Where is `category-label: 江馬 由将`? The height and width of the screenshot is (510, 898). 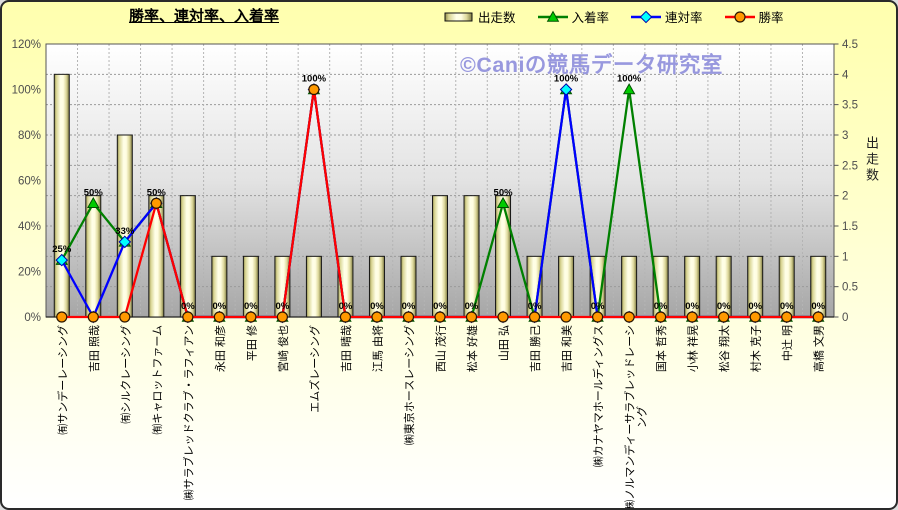 category-label: 江馬 由将 is located at coordinates (377, 348).